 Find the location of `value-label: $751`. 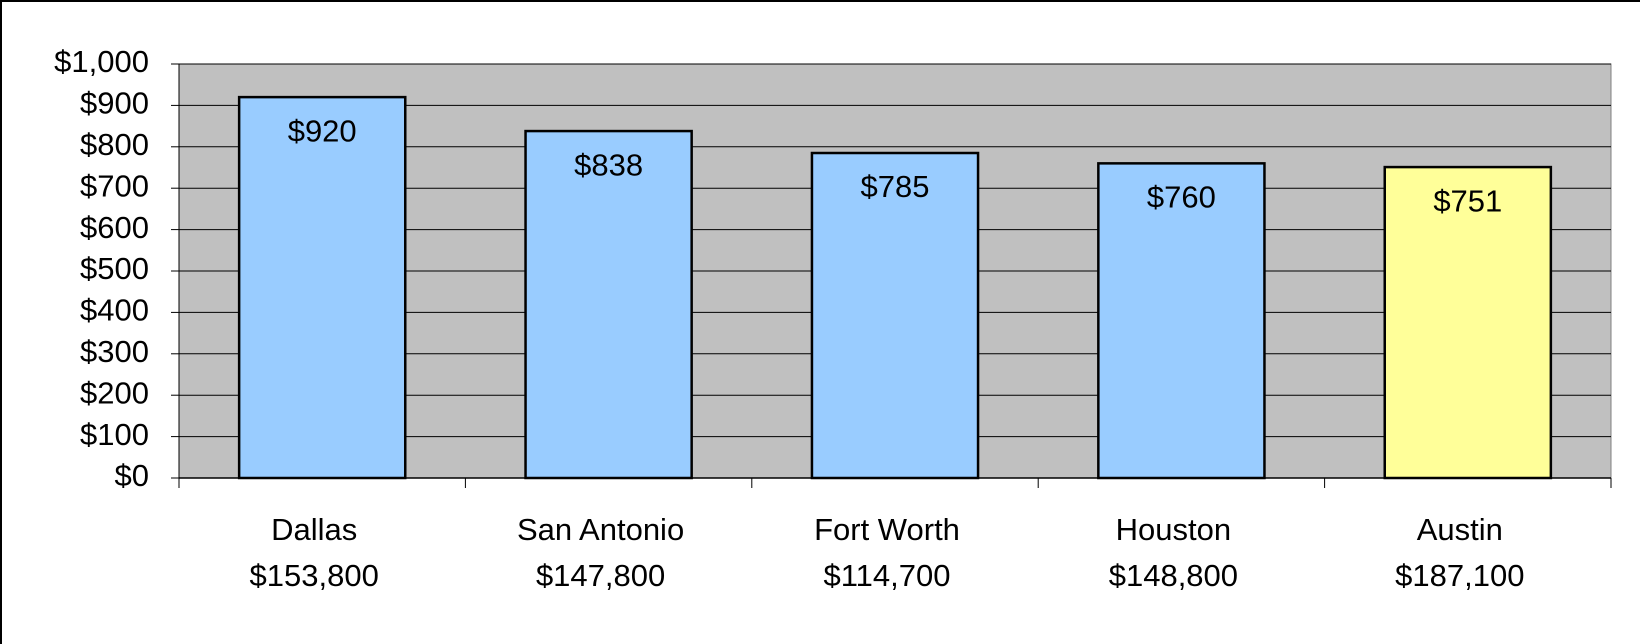

value-label: $751 is located at coordinates (1467, 200).